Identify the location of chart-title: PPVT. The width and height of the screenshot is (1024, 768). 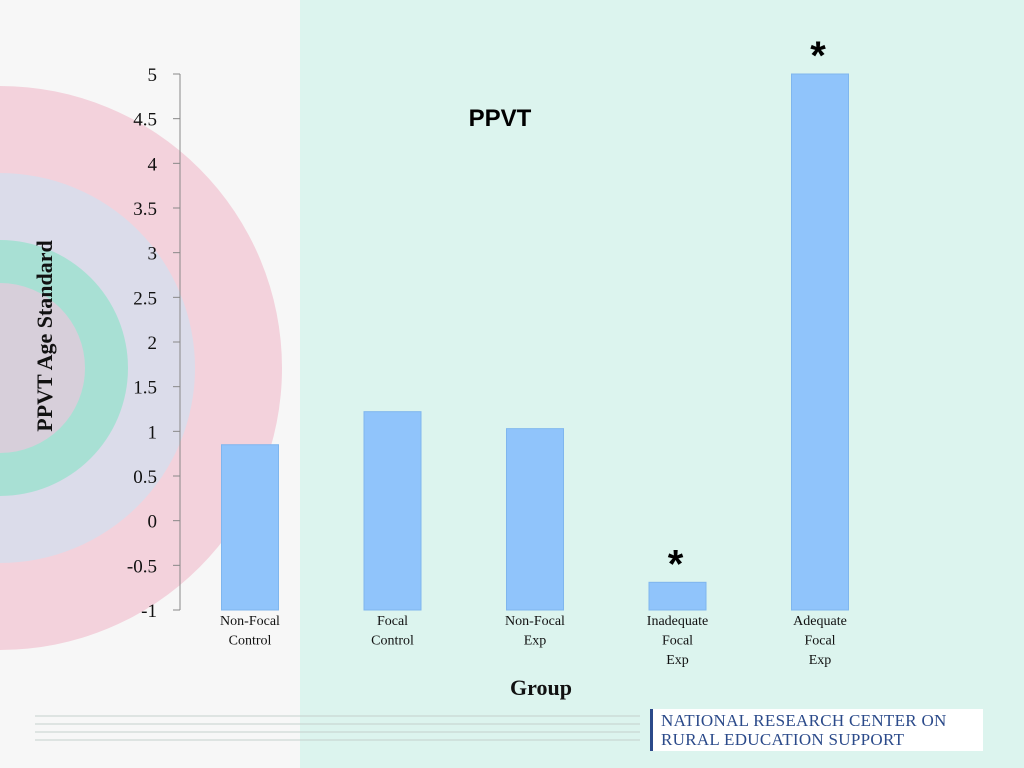
(500, 118).